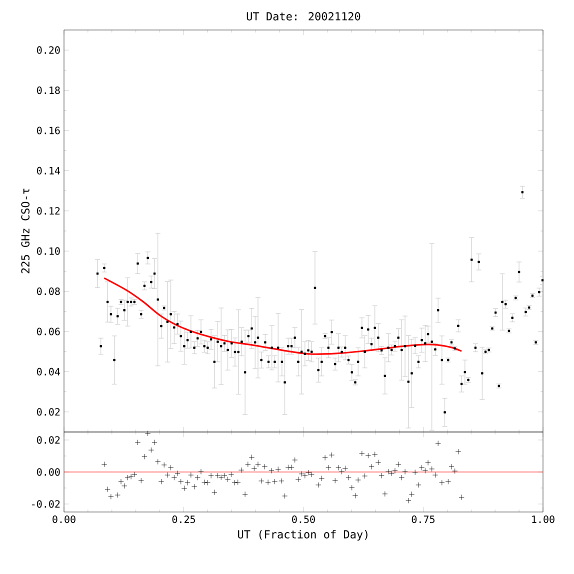 The width and height of the screenshot is (574, 574). I want to click on y-tick-label: 0.14, so click(48, 170).